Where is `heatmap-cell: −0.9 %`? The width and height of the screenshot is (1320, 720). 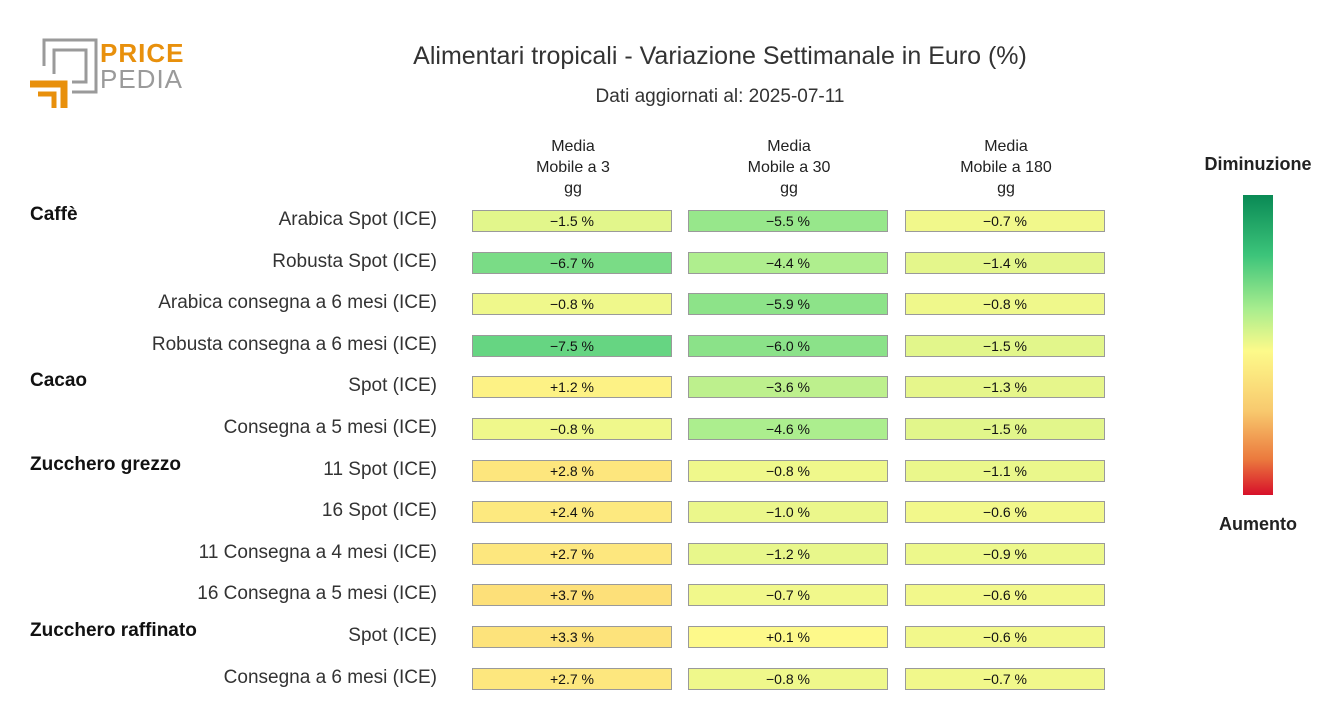
heatmap-cell: −0.9 % is located at coordinates (1005, 553).